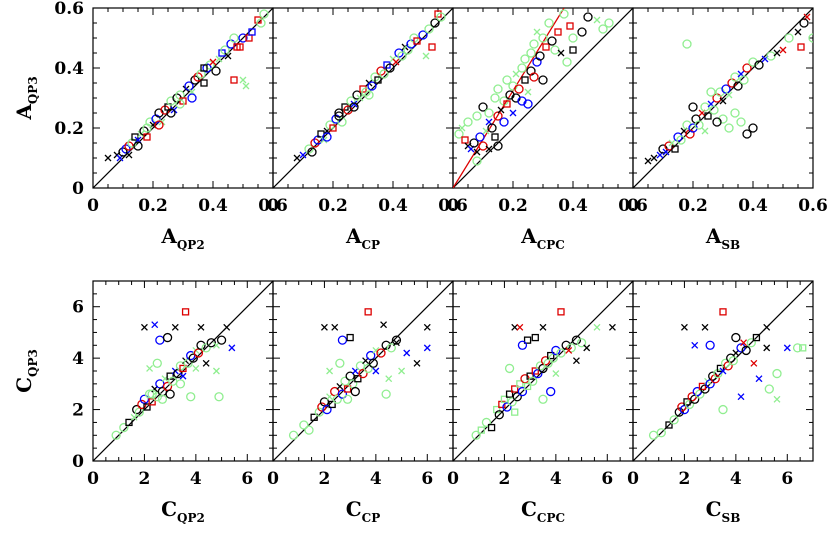  What do you see at coordinates (26, 98) in the screenshot?
I see `y-axis-label: AQP3` at bounding box center [26, 98].